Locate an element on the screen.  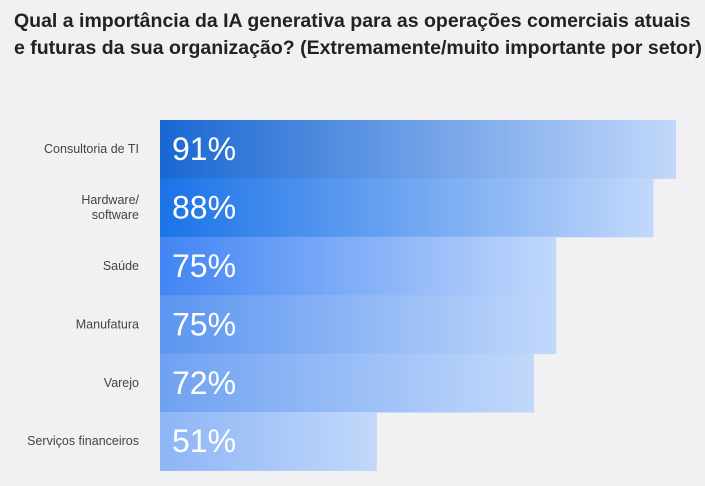
data-label: 51% is located at coordinates (204, 441).